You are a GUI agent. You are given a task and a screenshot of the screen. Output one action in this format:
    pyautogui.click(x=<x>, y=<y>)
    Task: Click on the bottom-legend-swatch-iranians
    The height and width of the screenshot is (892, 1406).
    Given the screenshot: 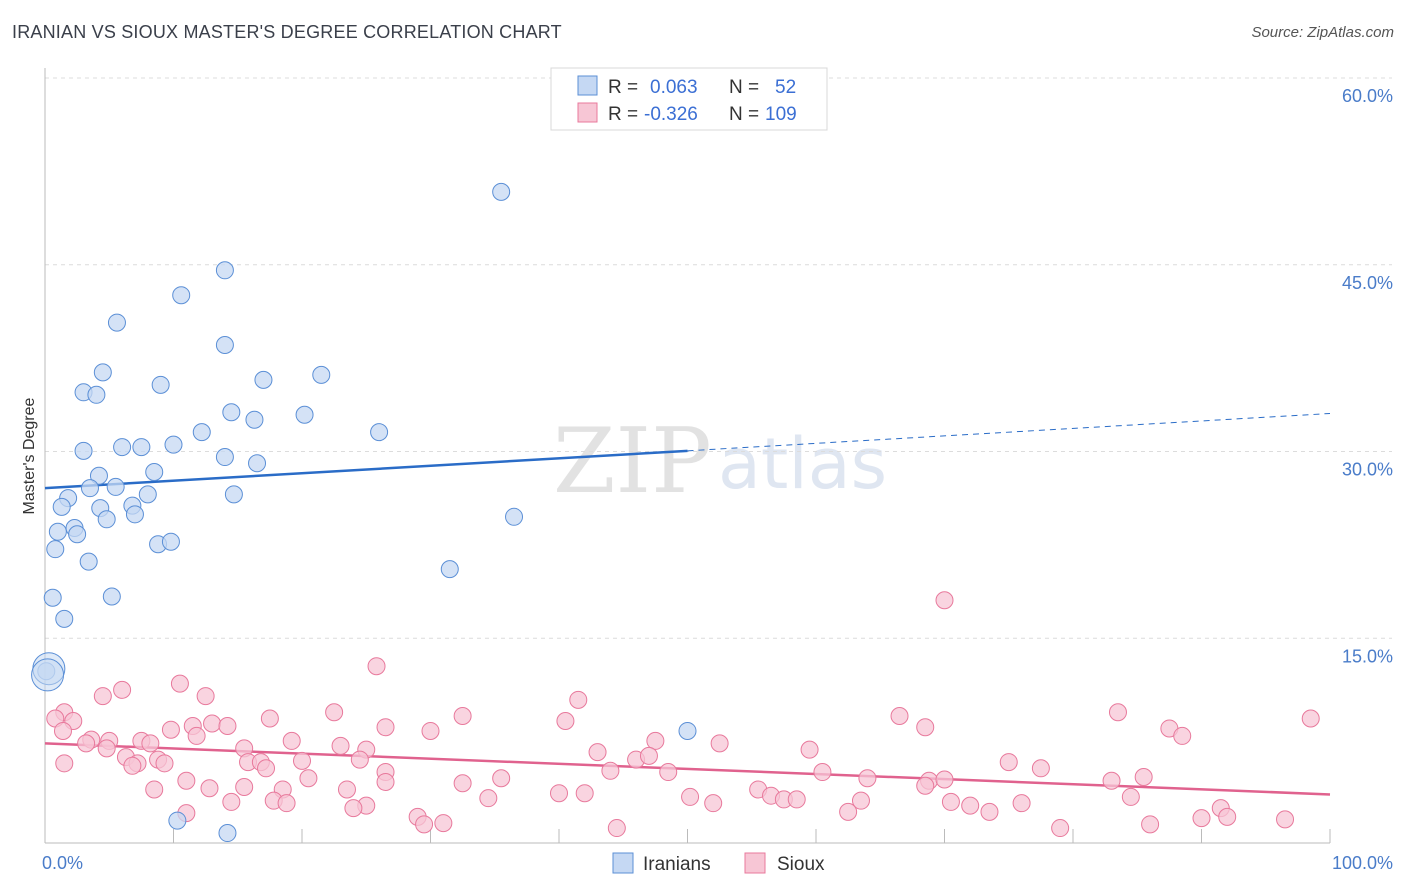 What is the action you would take?
    pyautogui.click(x=623, y=863)
    